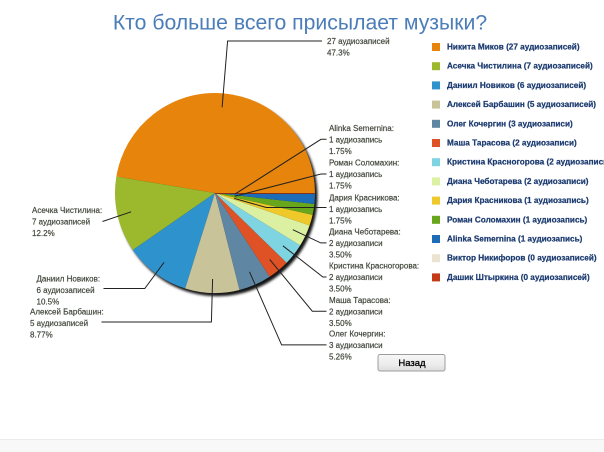  What do you see at coordinates (338, 53) in the screenshot?
I see `svg-text: 47.3%` at bounding box center [338, 53].